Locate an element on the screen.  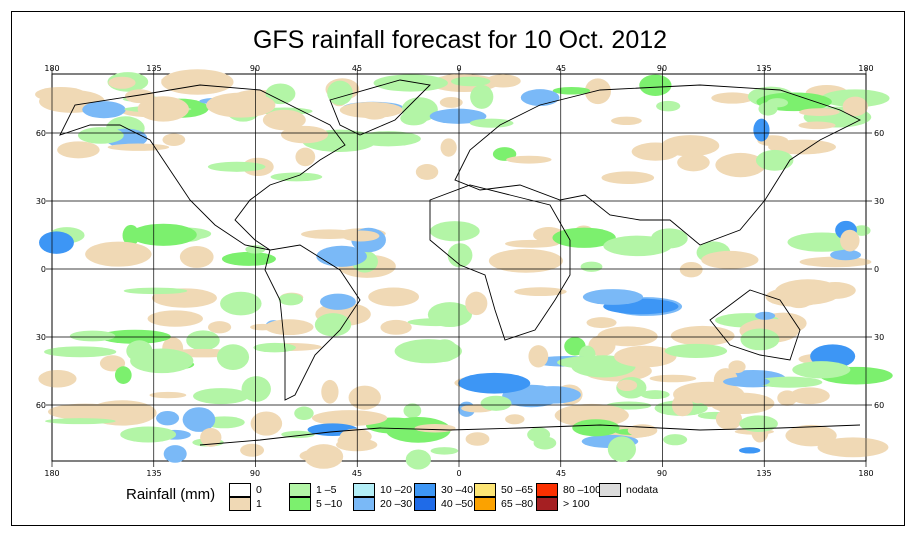
antarctica is located at coordinates (530, 435).